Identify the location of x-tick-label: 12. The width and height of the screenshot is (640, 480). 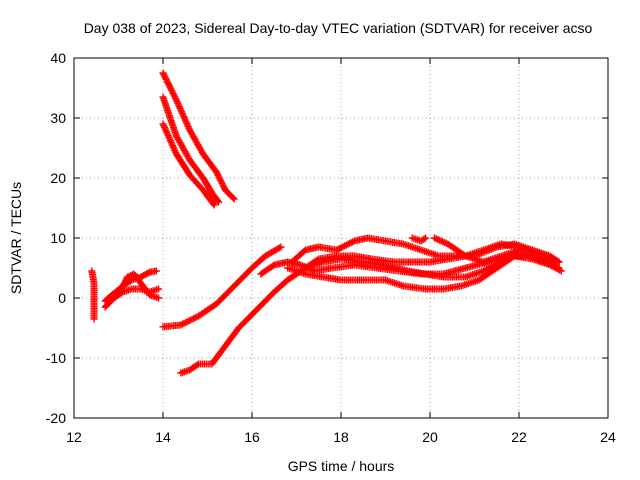
(74, 437).